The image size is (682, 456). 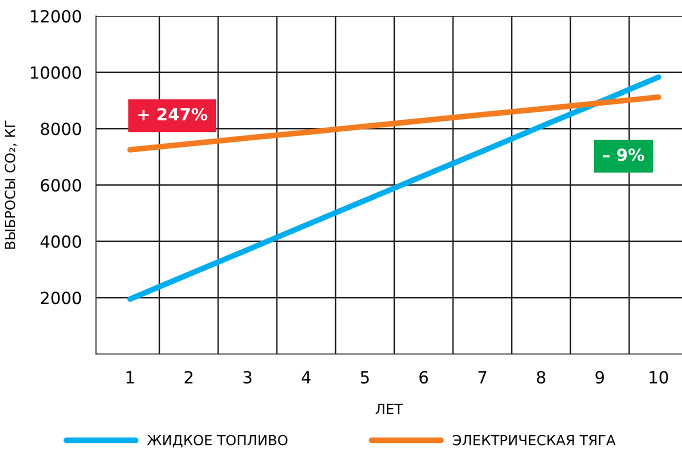 What do you see at coordinates (389, 409) in the screenshot?
I see `x-axis-title: ЛЕТ` at bounding box center [389, 409].